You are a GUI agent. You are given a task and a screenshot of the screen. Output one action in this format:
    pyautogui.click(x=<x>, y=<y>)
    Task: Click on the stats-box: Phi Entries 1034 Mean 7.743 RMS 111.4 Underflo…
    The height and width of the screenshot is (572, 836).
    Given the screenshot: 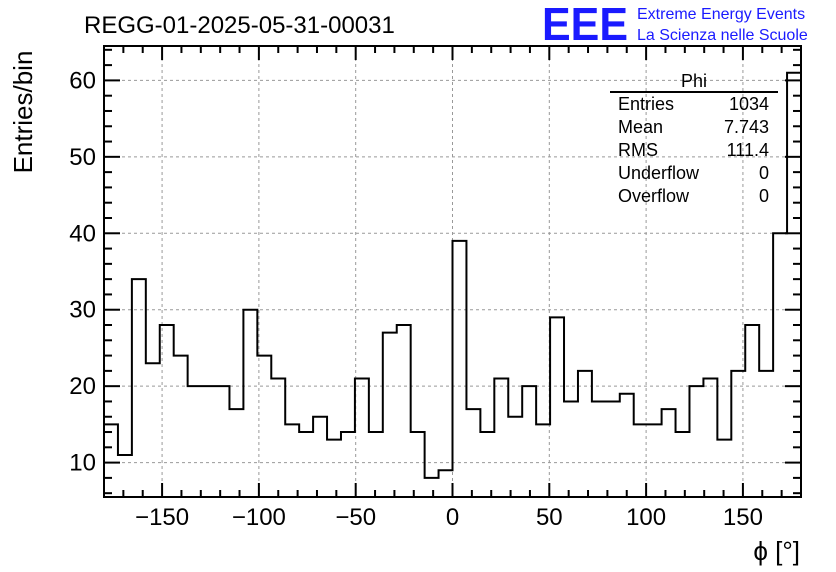 What is the action you would take?
    pyautogui.click(x=694, y=138)
    